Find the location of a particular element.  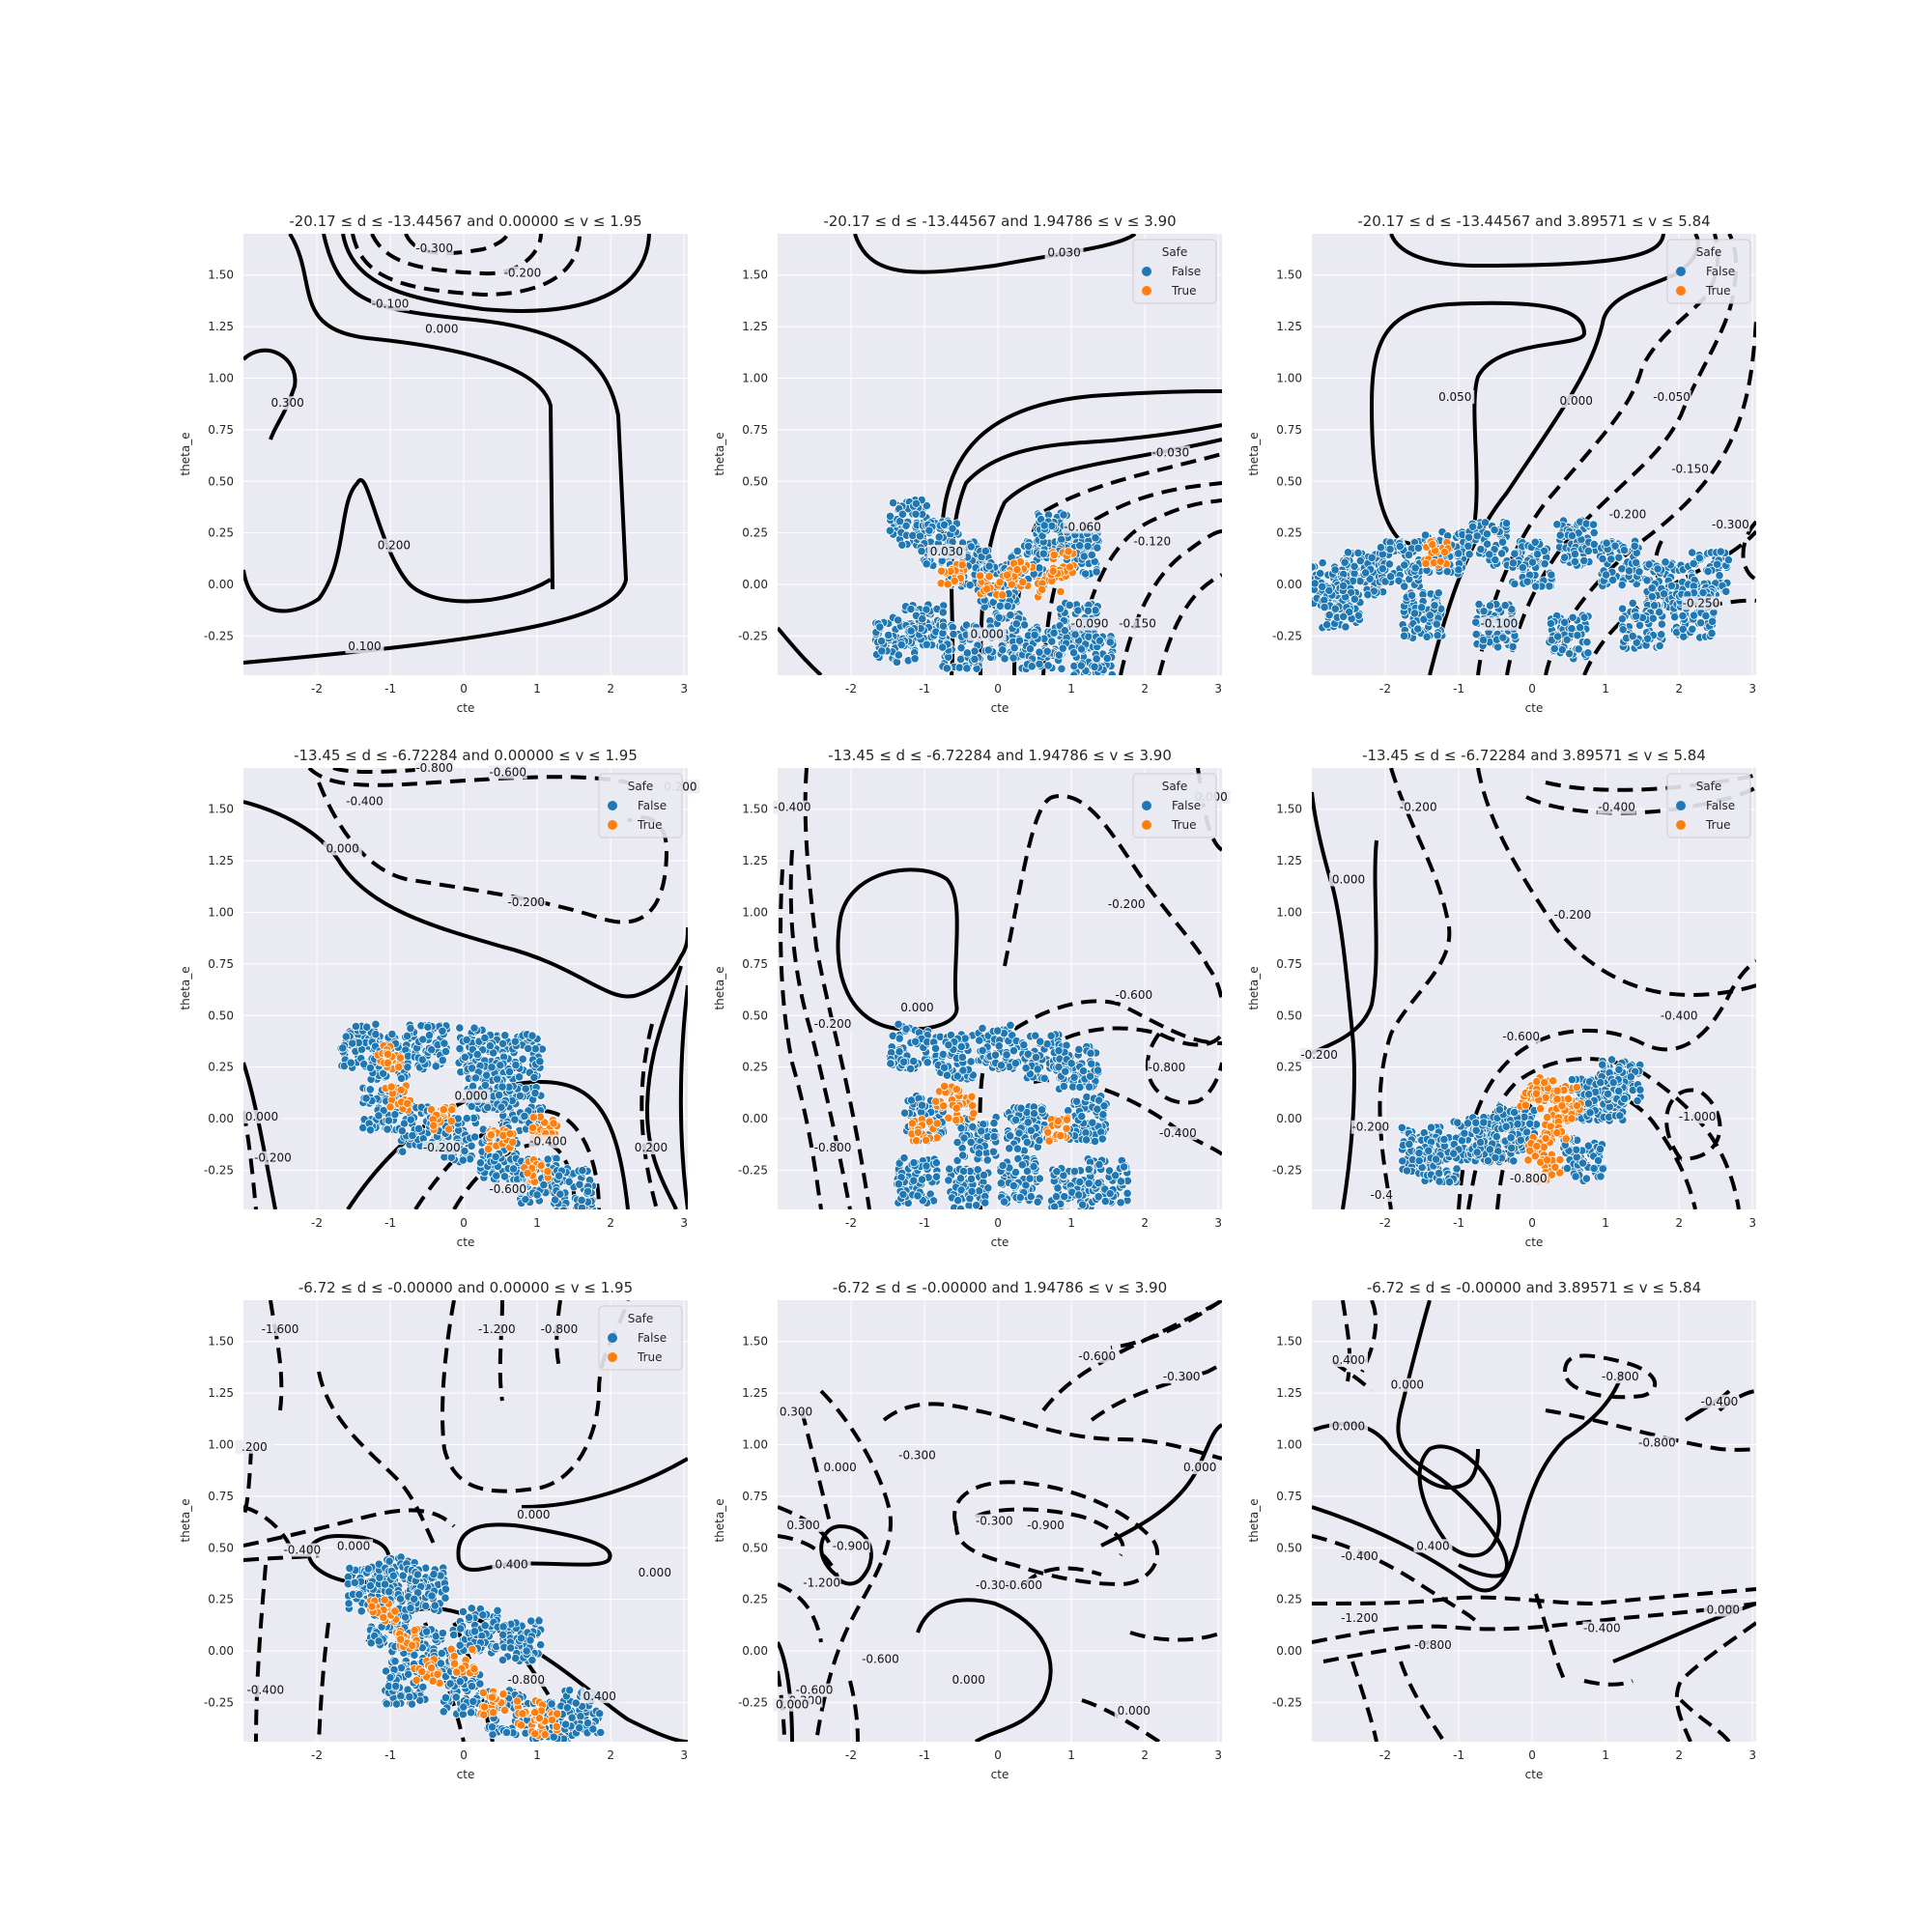

y-tick-label: 1.00 is located at coordinates (1289, 377).